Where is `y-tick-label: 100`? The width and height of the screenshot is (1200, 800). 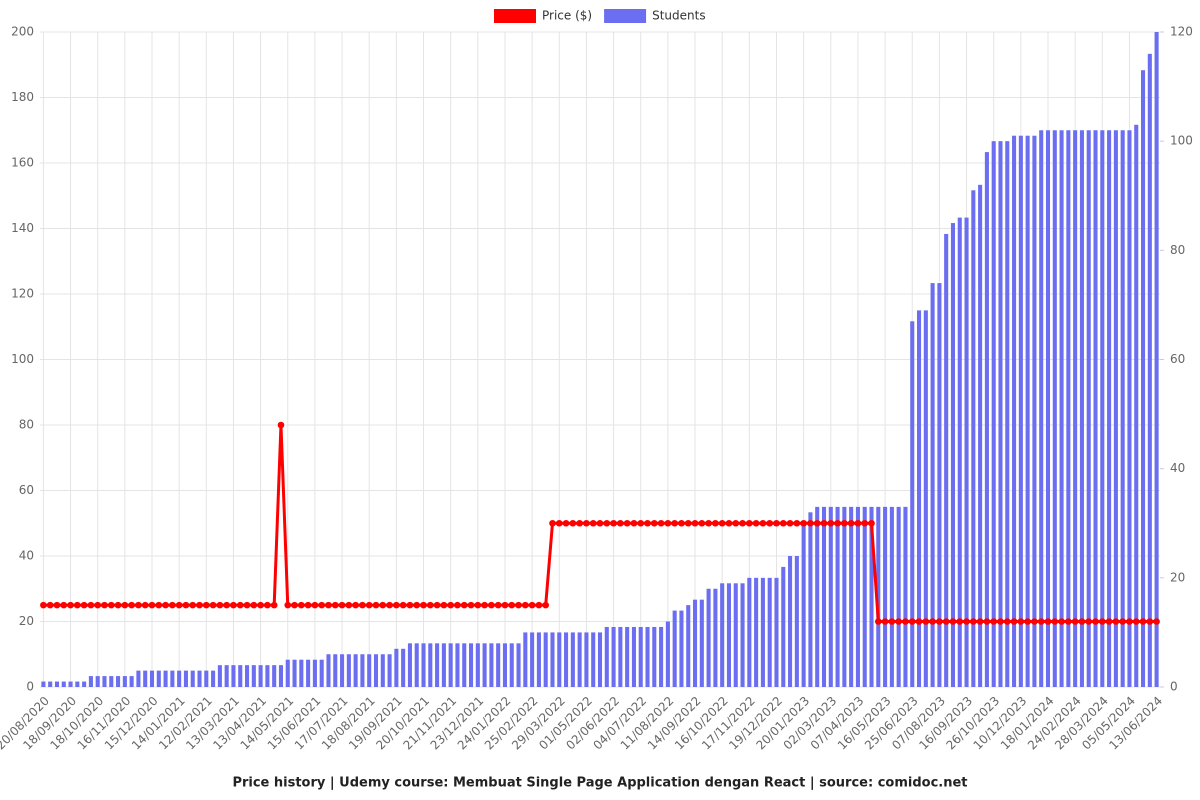
y-tick-label: 100 is located at coordinates (22, 359).